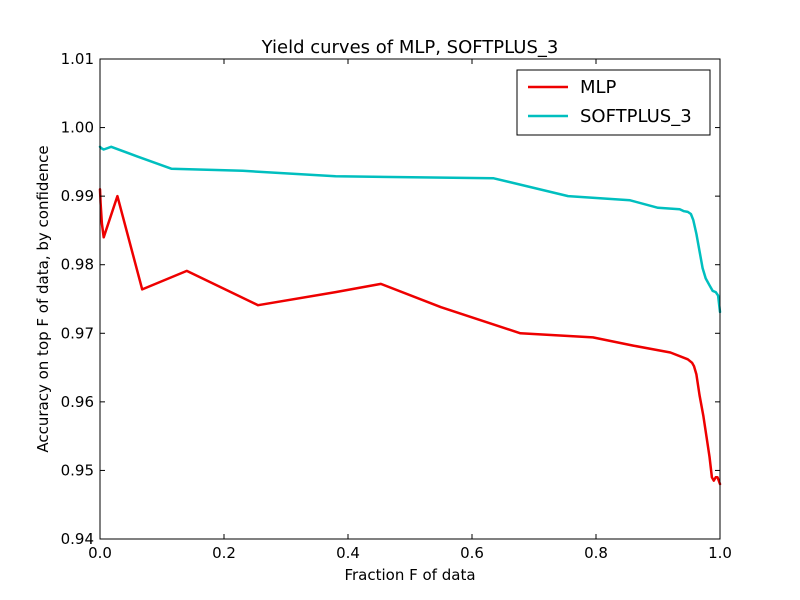 Image resolution: width=800 pixels, height=600 pixels. I want to click on chart-title: Yield curves of MLP, SOFTPLUS_3, so click(410, 47).